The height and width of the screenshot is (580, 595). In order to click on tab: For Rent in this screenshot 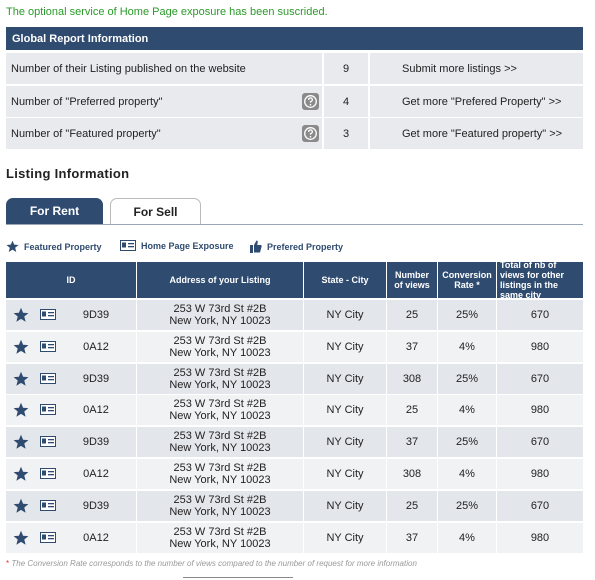, I will do `click(54, 211)`.